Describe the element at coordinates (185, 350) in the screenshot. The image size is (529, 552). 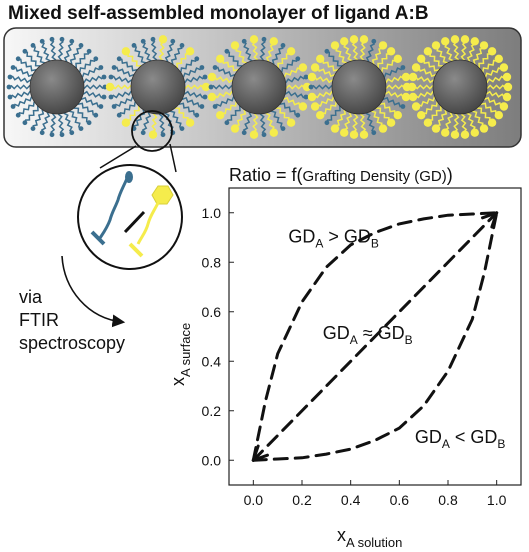
I see `y-axis-label-sub: A surface` at that location.